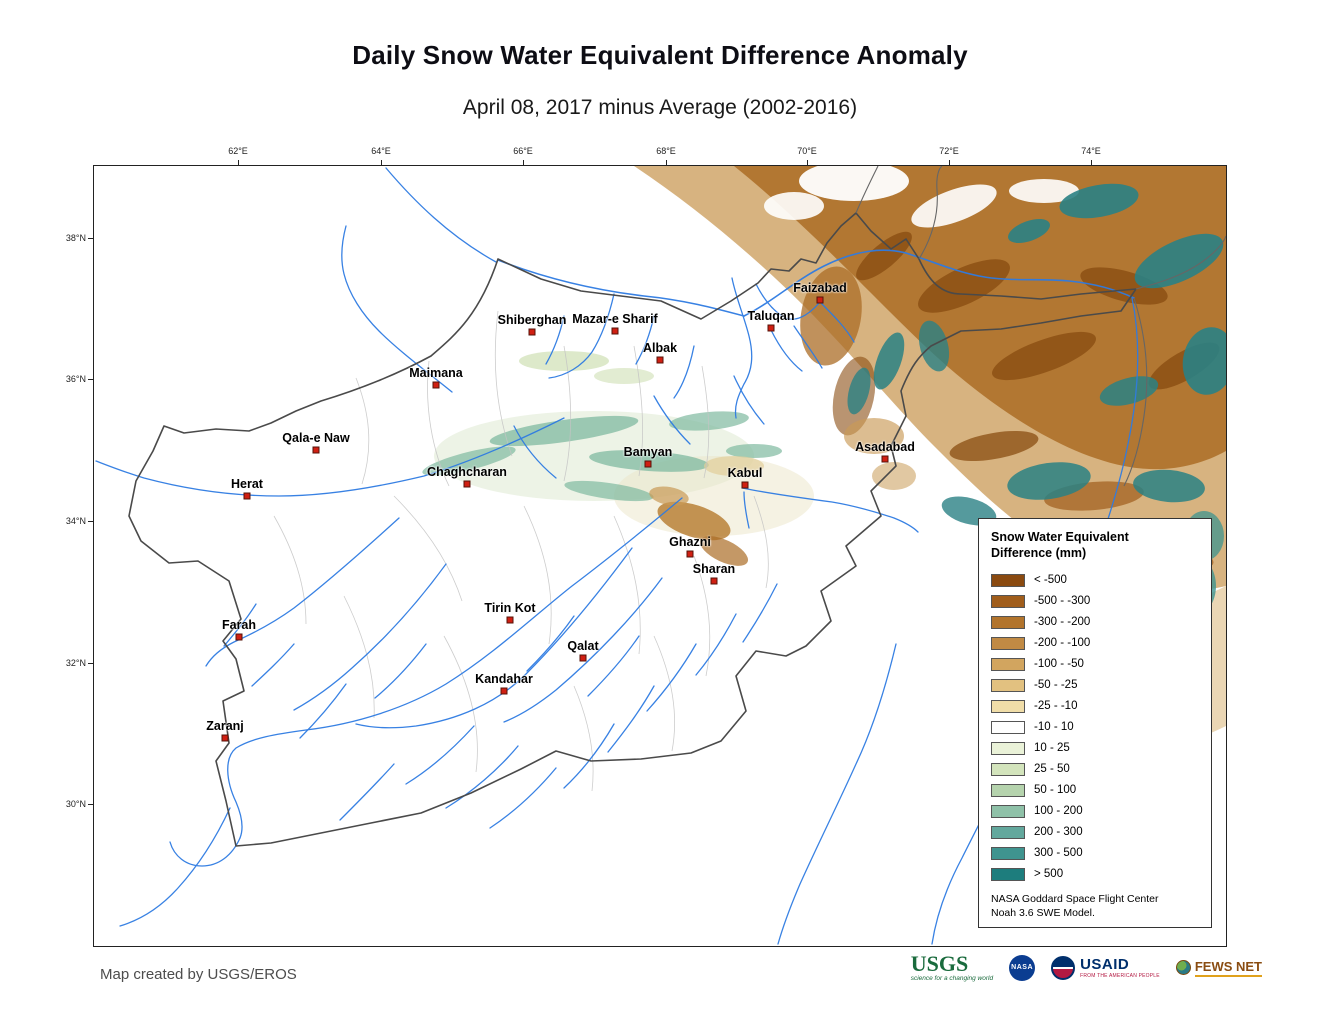  Describe the element at coordinates (75, 238) in the screenshot. I see `lat-label: 38°N` at that location.